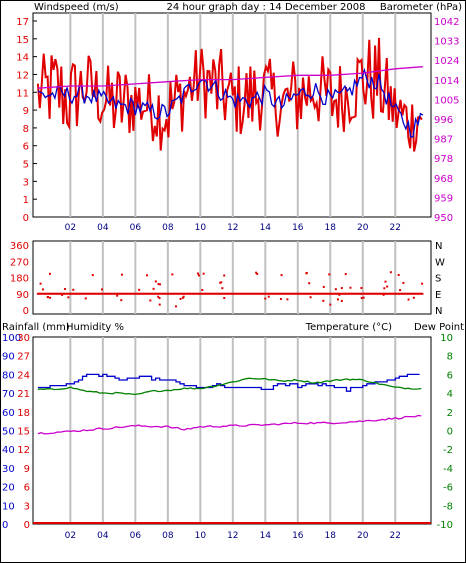 The image size is (466, 563). What do you see at coordinates (446, 81) in the screenshot?
I see `barometer-tick-label: 1014` at bounding box center [446, 81].